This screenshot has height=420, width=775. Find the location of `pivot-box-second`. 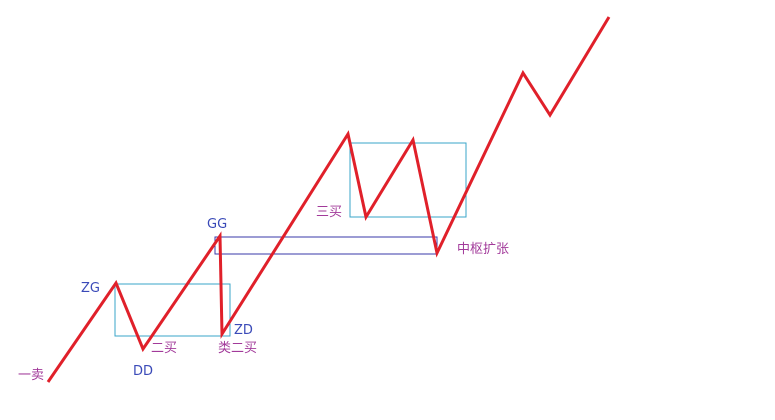

pivot-box-second is located at coordinates (408, 180).